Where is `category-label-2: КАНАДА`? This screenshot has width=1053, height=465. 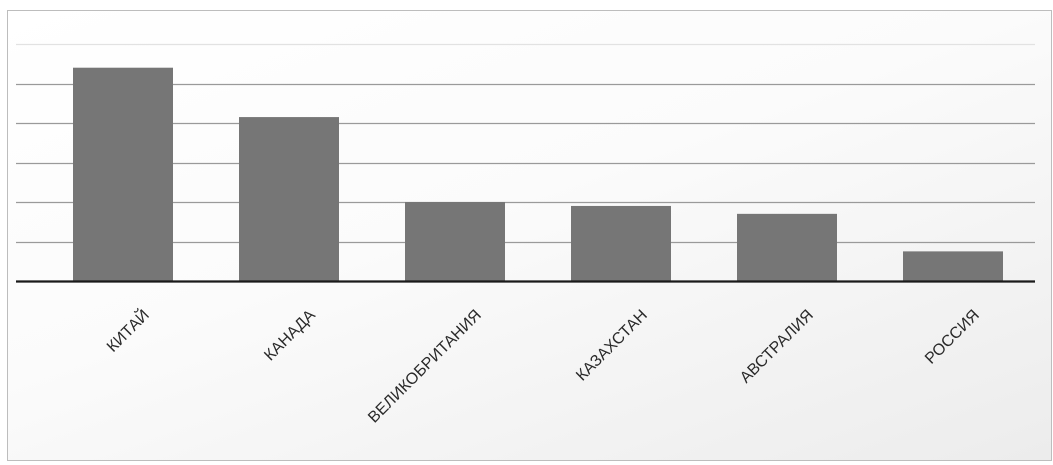 category-label-2: КАНАДА is located at coordinates (290, 336).